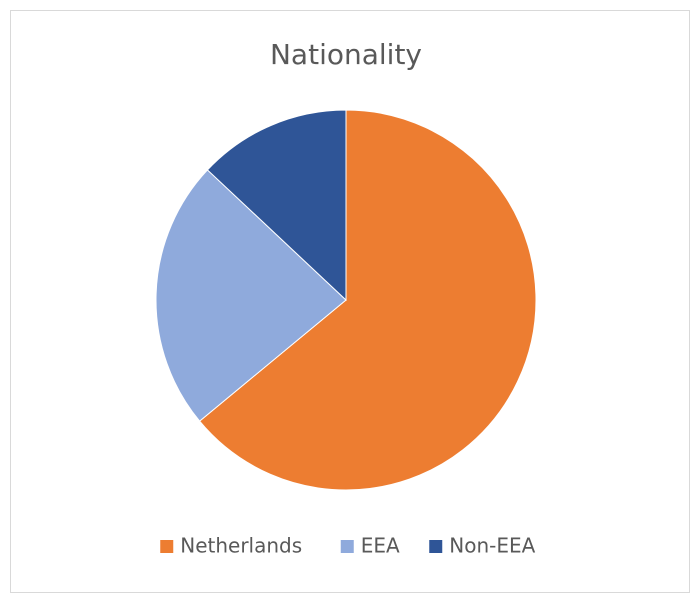 Image resolution: width=700 pixels, height=603 pixels. Describe the element at coordinates (380, 546) in the screenshot. I see `legend-label: EEA` at that location.